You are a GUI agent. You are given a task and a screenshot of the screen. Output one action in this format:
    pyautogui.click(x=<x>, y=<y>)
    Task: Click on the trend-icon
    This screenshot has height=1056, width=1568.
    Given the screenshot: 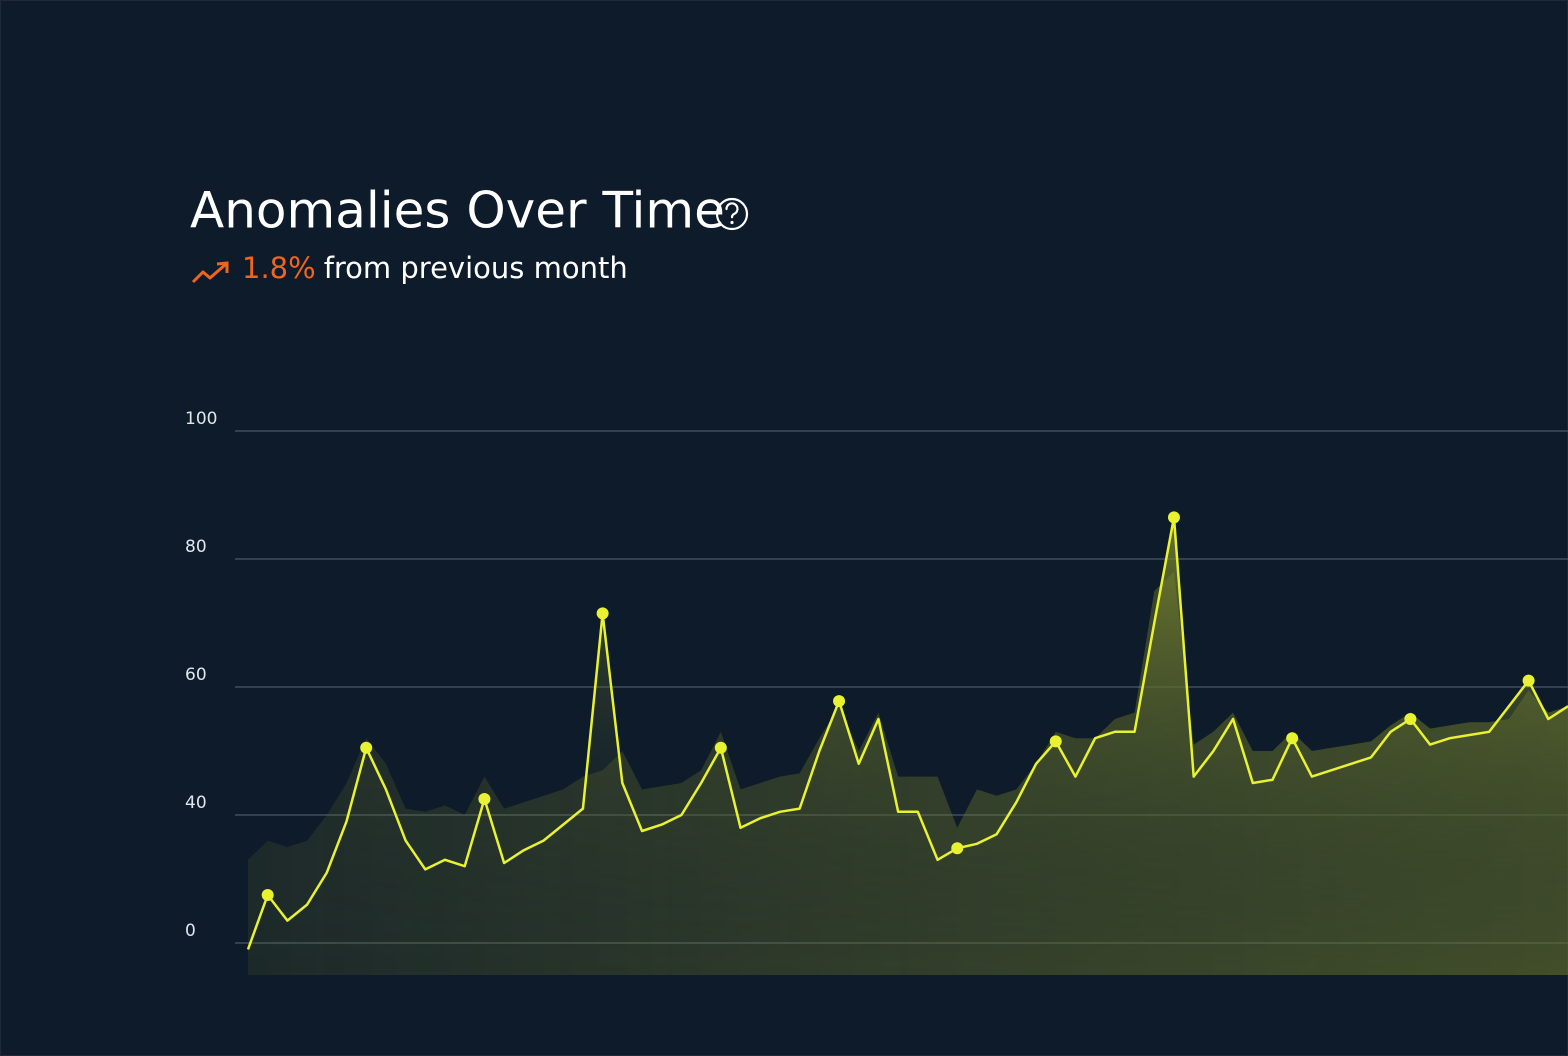 What is the action you would take?
    pyautogui.click(x=210, y=272)
    